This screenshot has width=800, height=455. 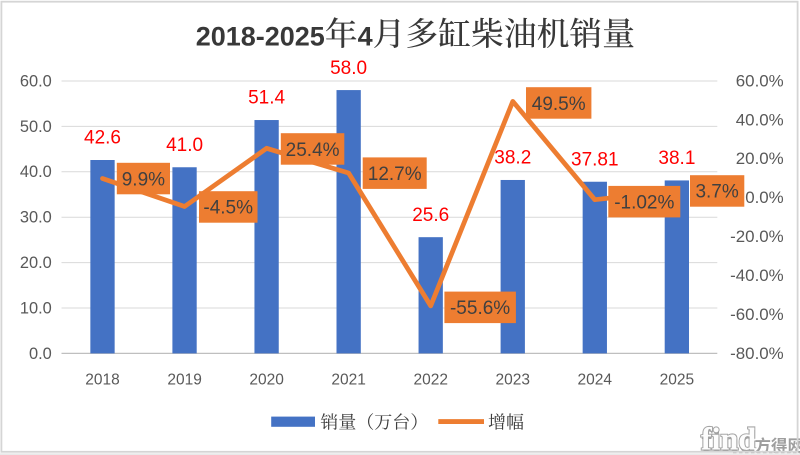 What do you see at coordinates (757, 275) in the screenshot?
I see `svg-text: -40.0%` at bounding box center [757, 275].